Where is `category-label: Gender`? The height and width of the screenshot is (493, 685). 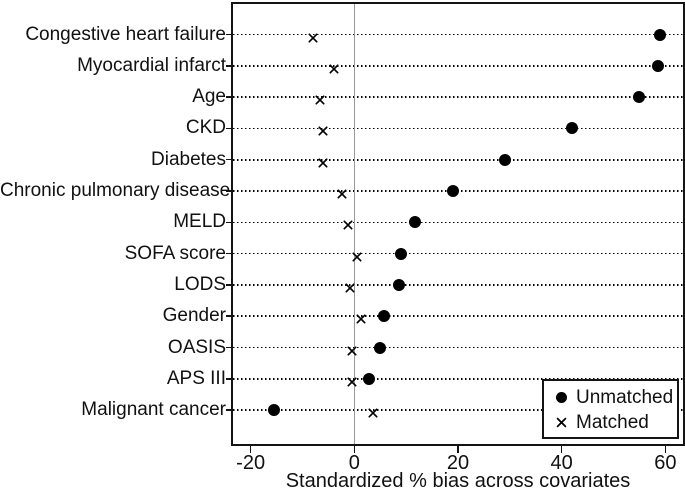 category-label: Gender is located at coordinates (194, 316).